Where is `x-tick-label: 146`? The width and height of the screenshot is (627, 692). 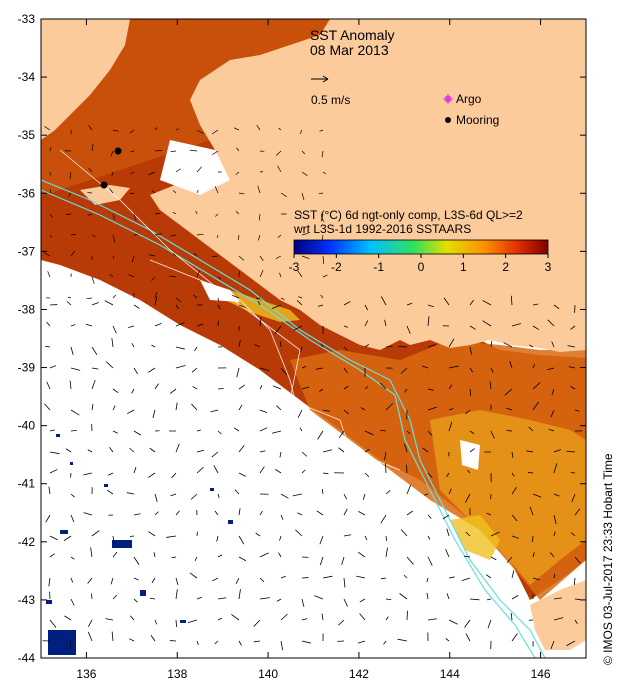
x-tick-label: 146 is located at coordinates (541, 674).